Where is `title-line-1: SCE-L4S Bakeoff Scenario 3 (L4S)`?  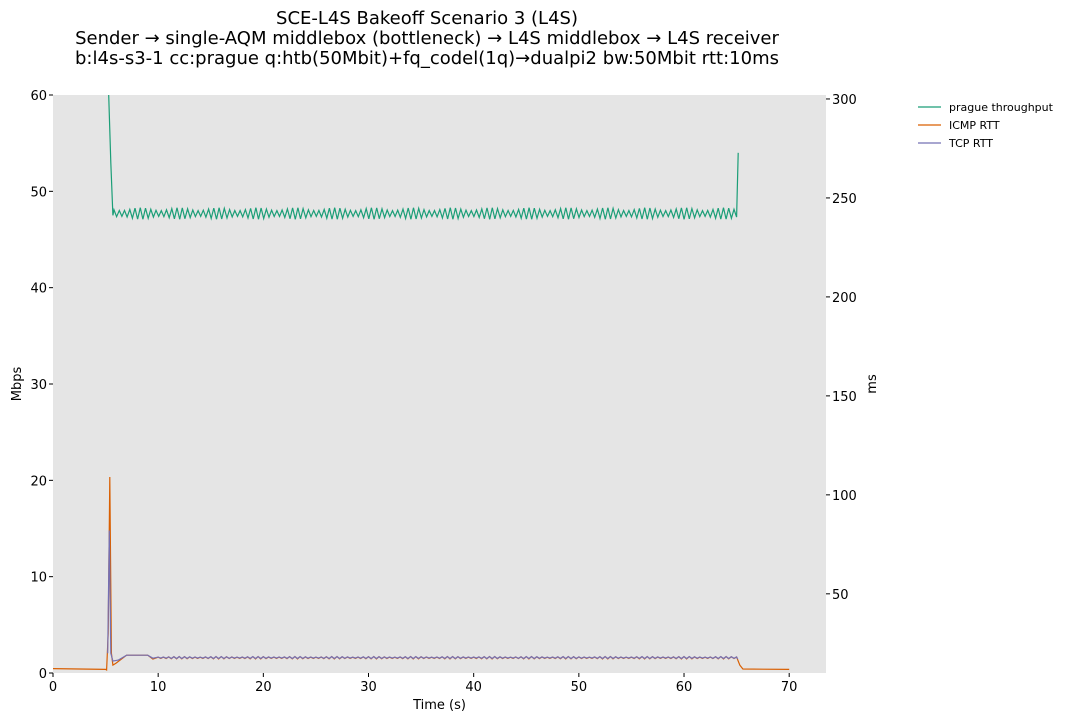 title-line-1: SCE-L4S Bakeoff Scenario 3 (L4S) is located at coordinates (427, 18).